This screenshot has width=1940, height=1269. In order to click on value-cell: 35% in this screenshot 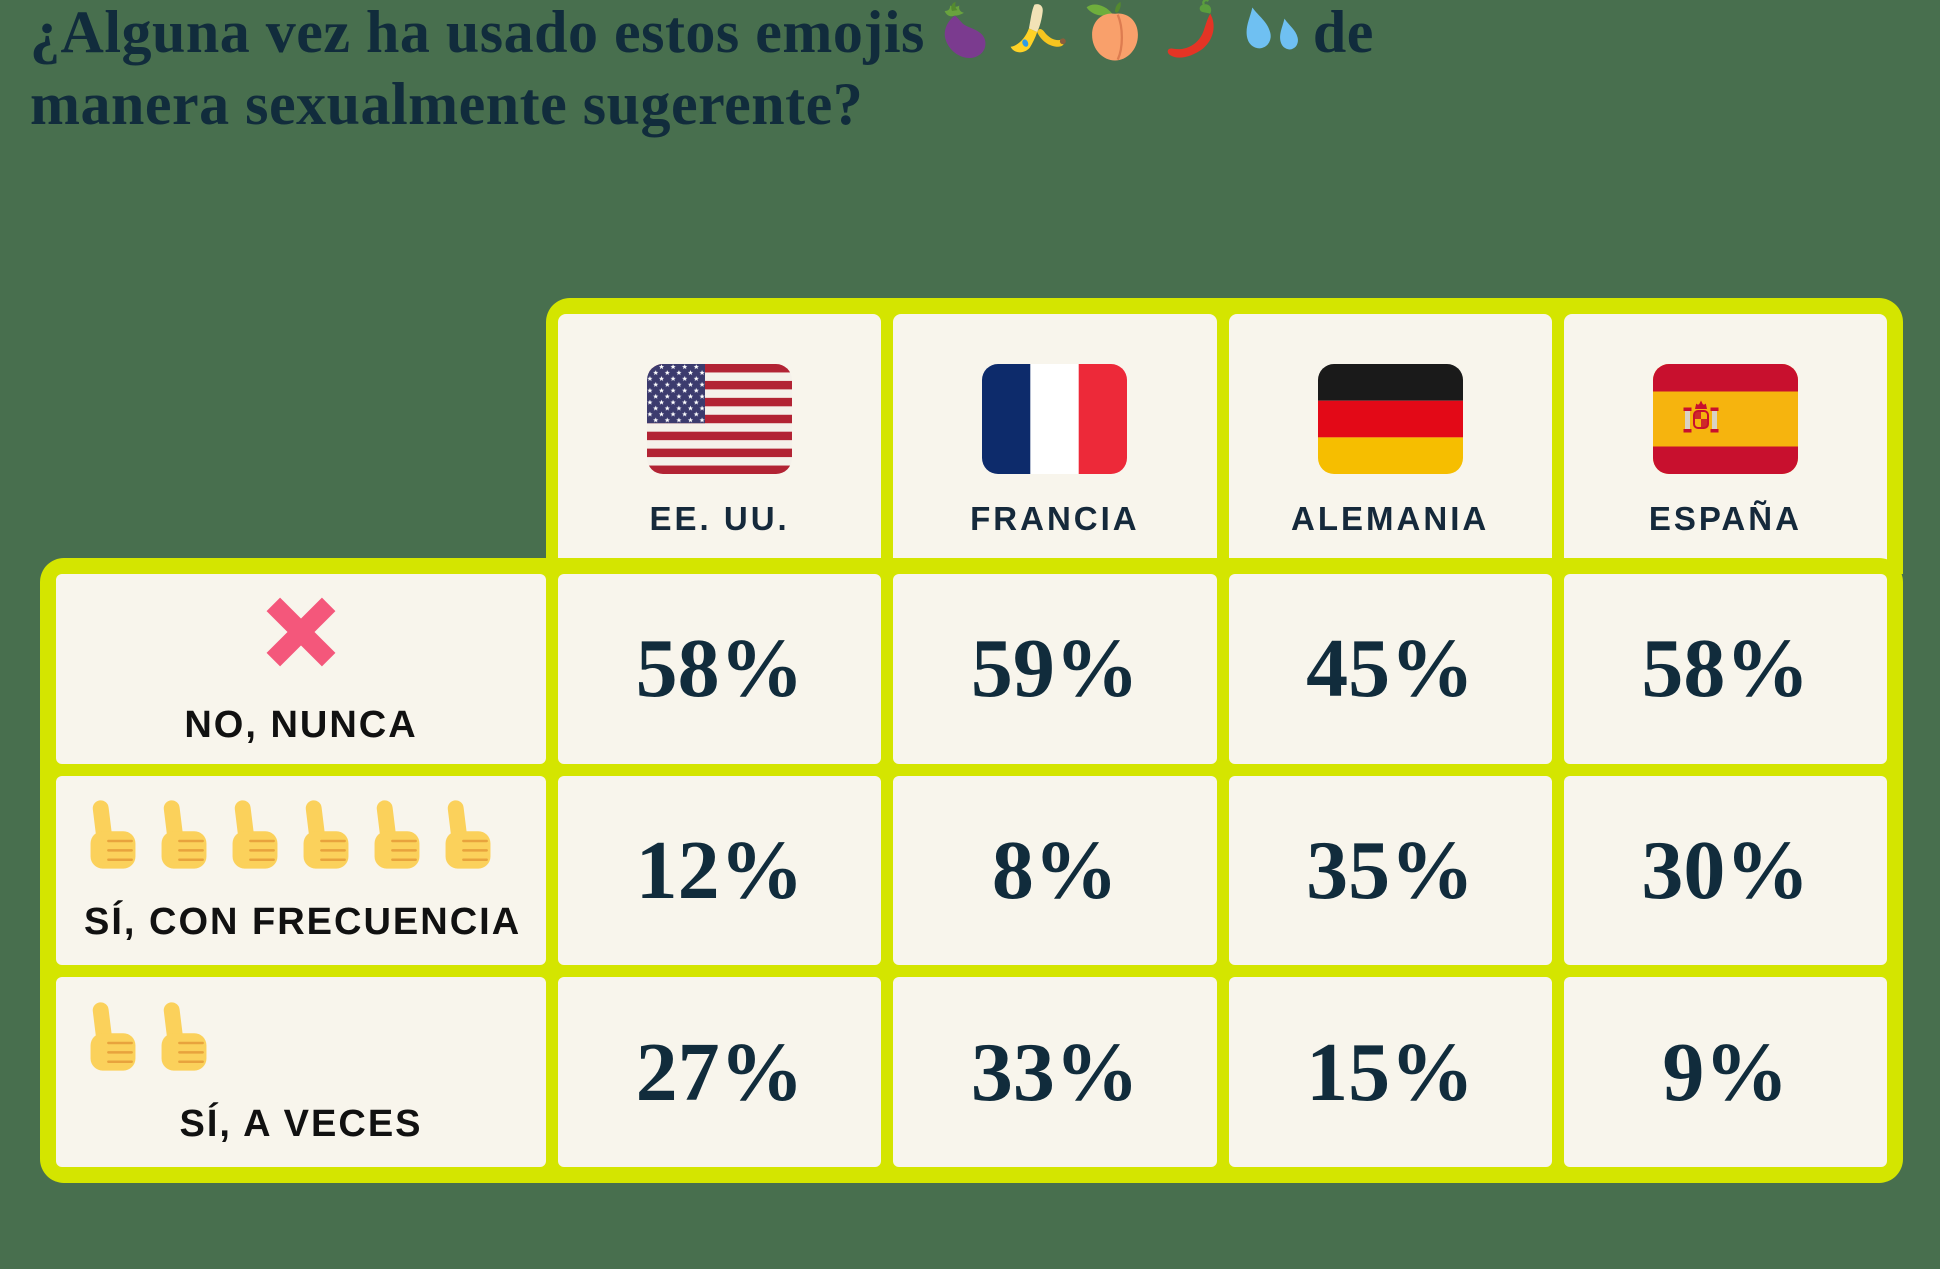, I will do `click(1390, 870)`.